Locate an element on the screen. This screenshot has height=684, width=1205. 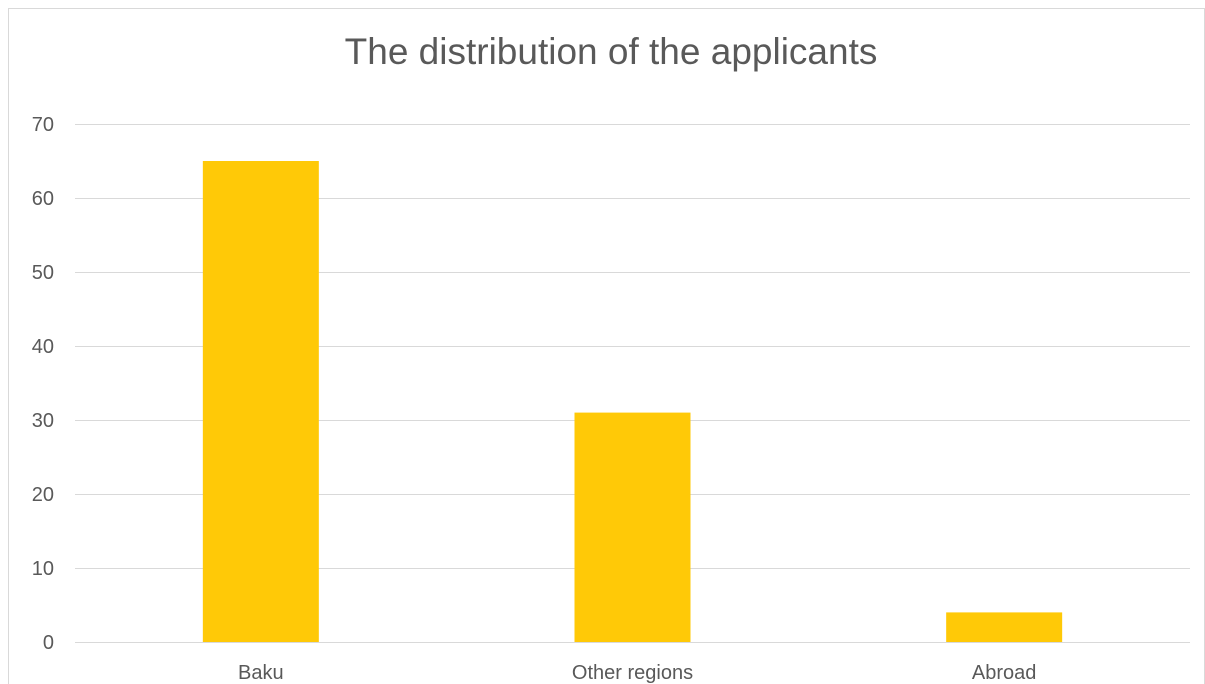
bar-other-regions is located at coordinates (632, 527).